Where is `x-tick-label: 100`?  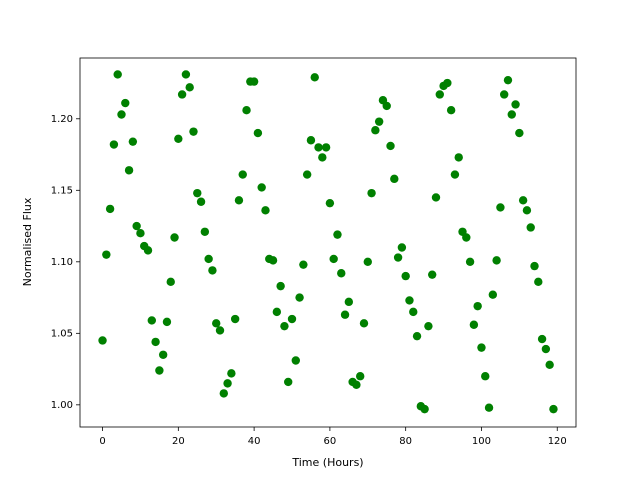 x-tick-label: 100 is located at coordinates (481, 441).